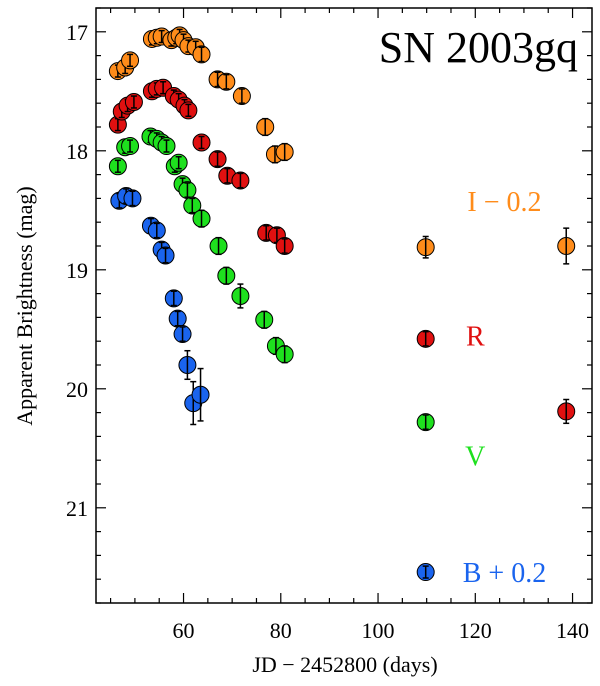 The width and height of the screenshot is (600, 686). What do you see at coordinates (572, 630) in the screenshot?
I see `x-tick-label: 140` at bounding box center [572, 630].